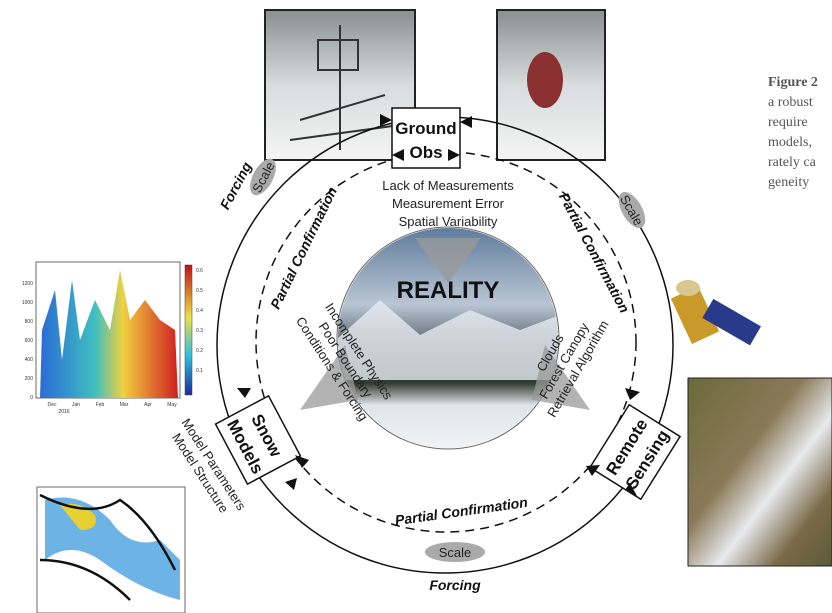 The width and height of the screenshot is (832, 613). I want to click on x-tick-label: Jan, so click(76, 405).